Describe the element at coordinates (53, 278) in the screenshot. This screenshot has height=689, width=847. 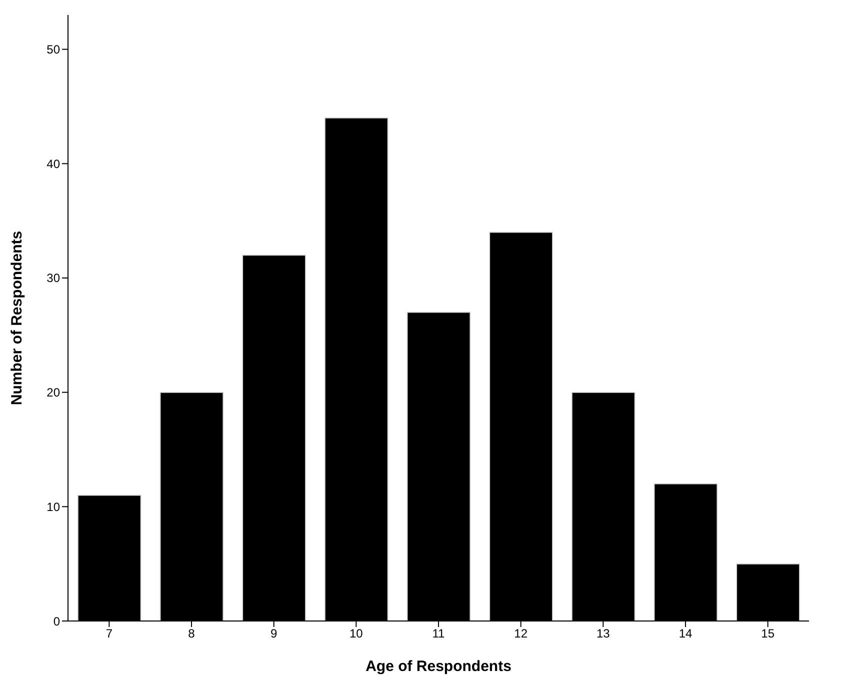
I see `y-tick-label: 30` at that location.